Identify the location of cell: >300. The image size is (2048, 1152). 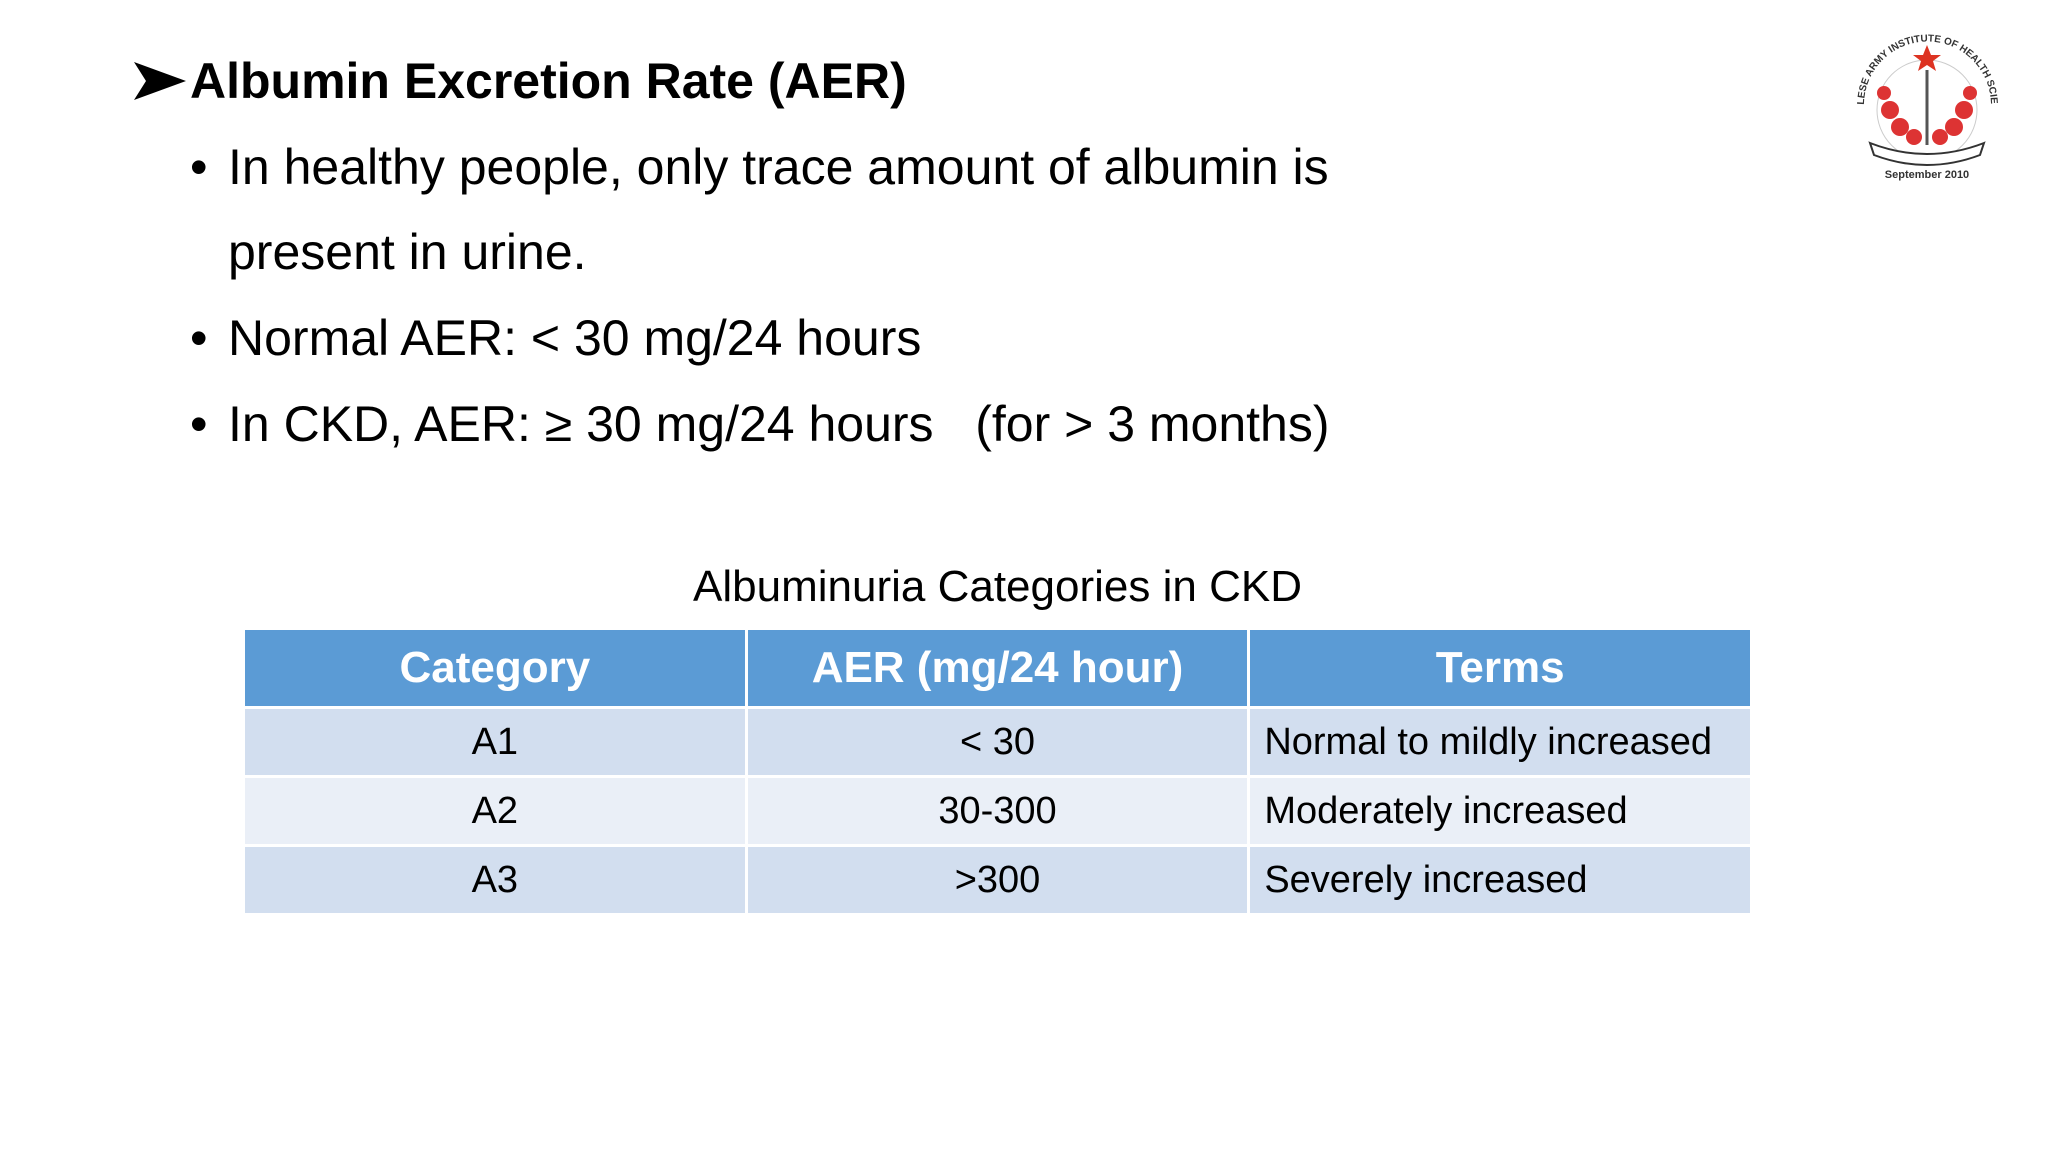
(997, 880).